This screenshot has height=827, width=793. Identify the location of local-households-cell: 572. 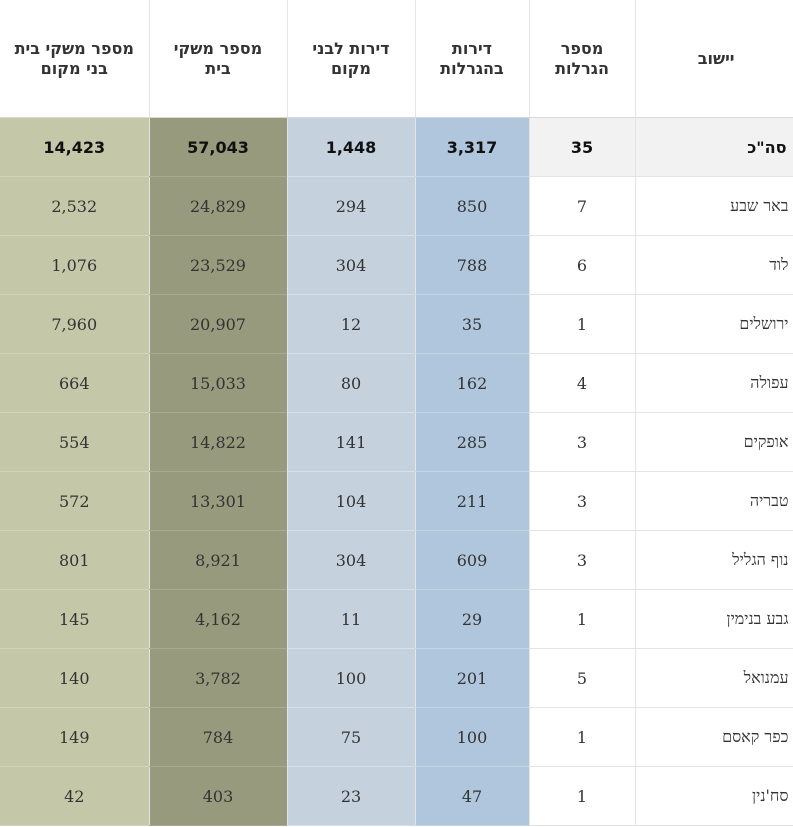
(75, 501).